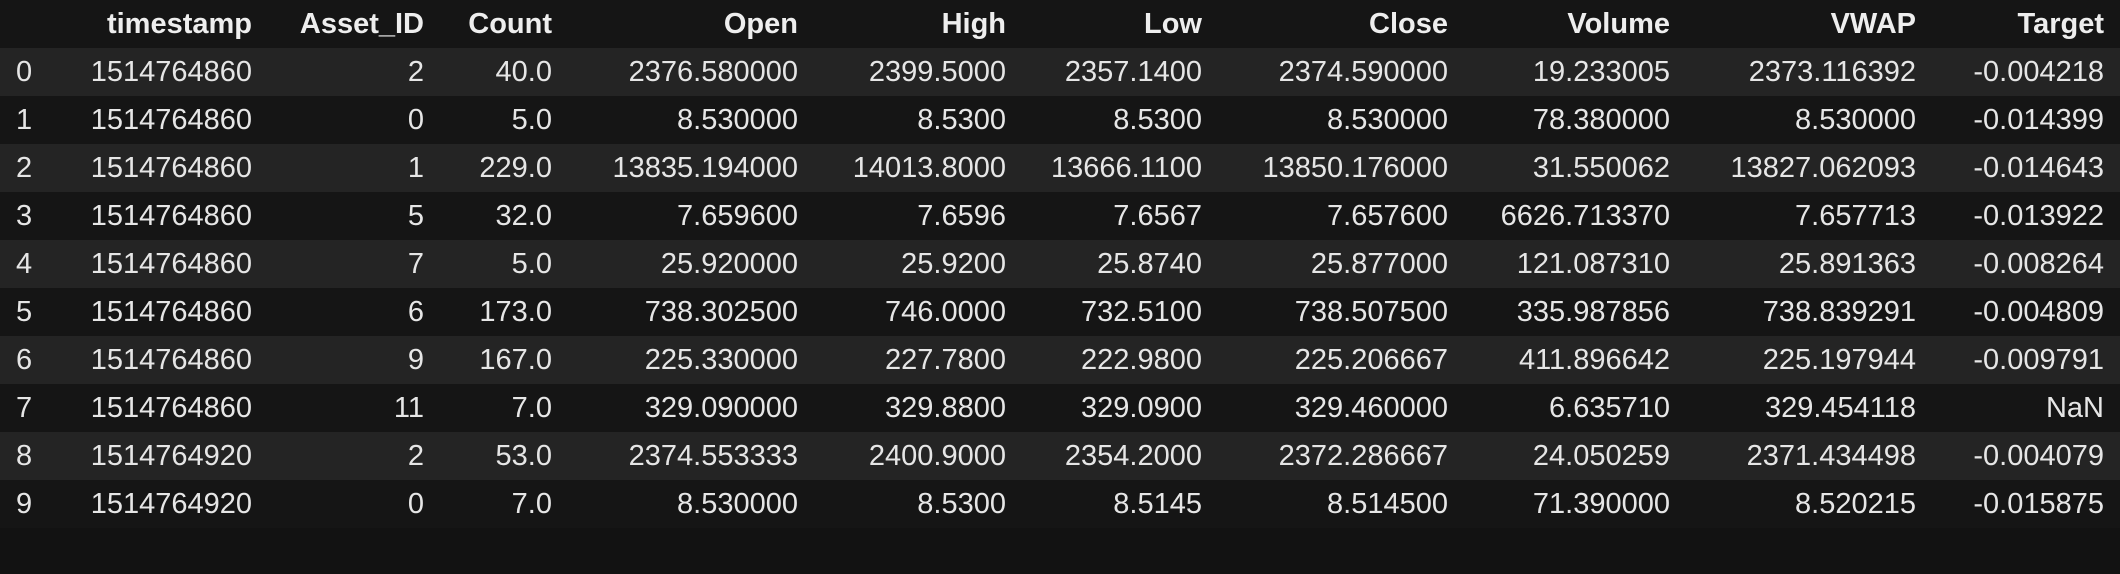 The image size is (2120, 574). I want to click on table-cell: 329.0900, so click(1141, 407).